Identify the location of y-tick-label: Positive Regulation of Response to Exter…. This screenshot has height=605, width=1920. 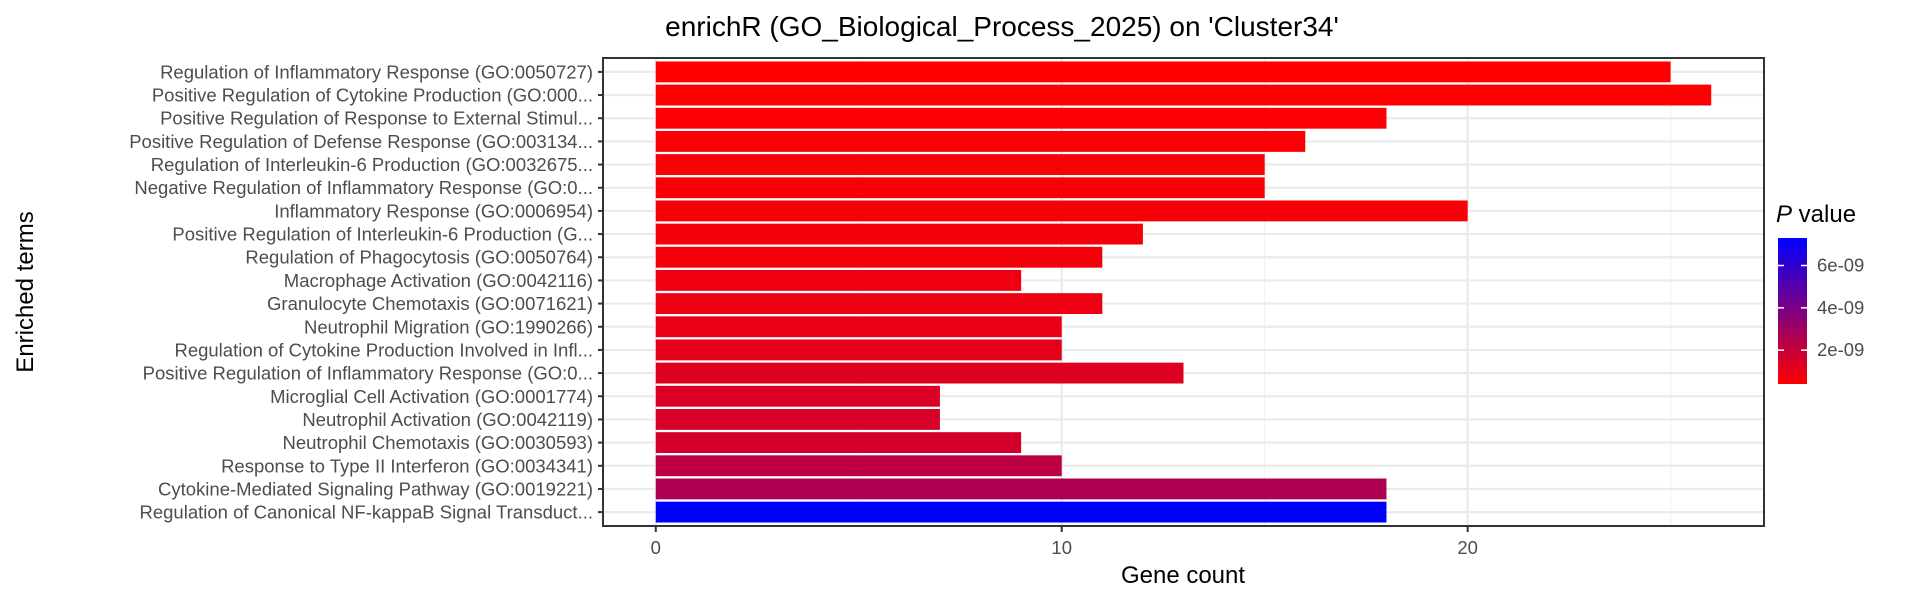
(376, 118).